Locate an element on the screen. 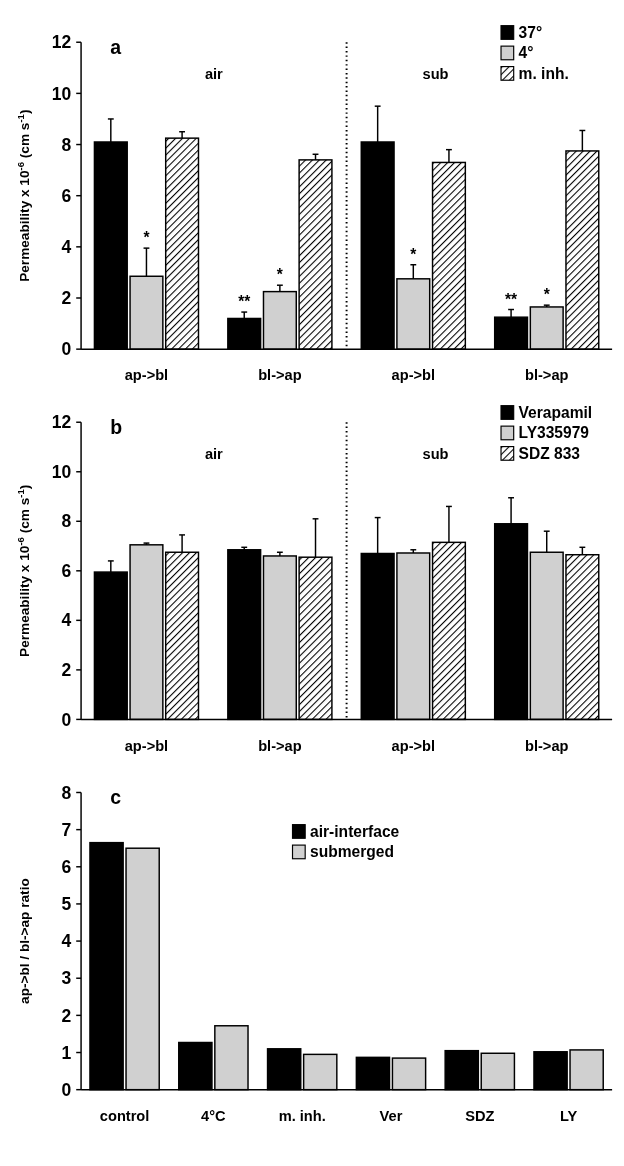  legend-label: SDZ 833 is located at coordinates (549, 453).